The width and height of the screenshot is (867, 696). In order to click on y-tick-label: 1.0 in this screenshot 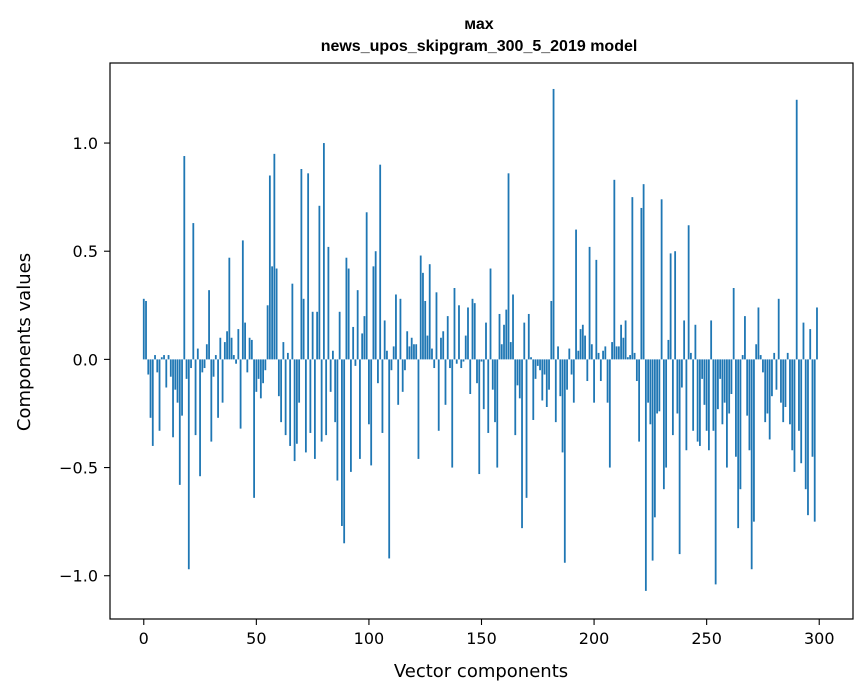, I will do `click(85, 143)`.